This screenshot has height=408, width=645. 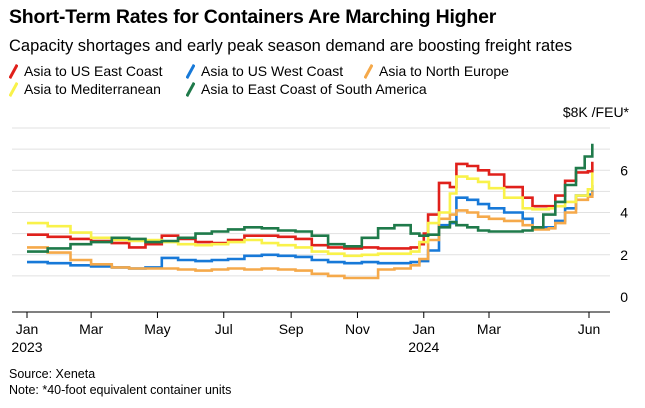 I want to click on legend-item-us-west-coast: Asia to US West Coast, so click(x=264, y=71).